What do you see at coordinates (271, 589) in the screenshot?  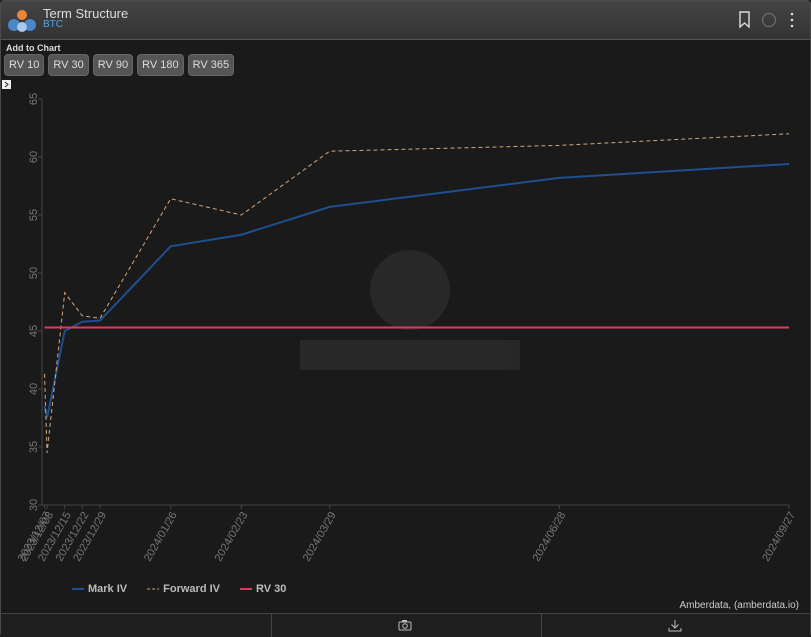 I see `legend-label: RV 30` at bounding box center [271, 589].